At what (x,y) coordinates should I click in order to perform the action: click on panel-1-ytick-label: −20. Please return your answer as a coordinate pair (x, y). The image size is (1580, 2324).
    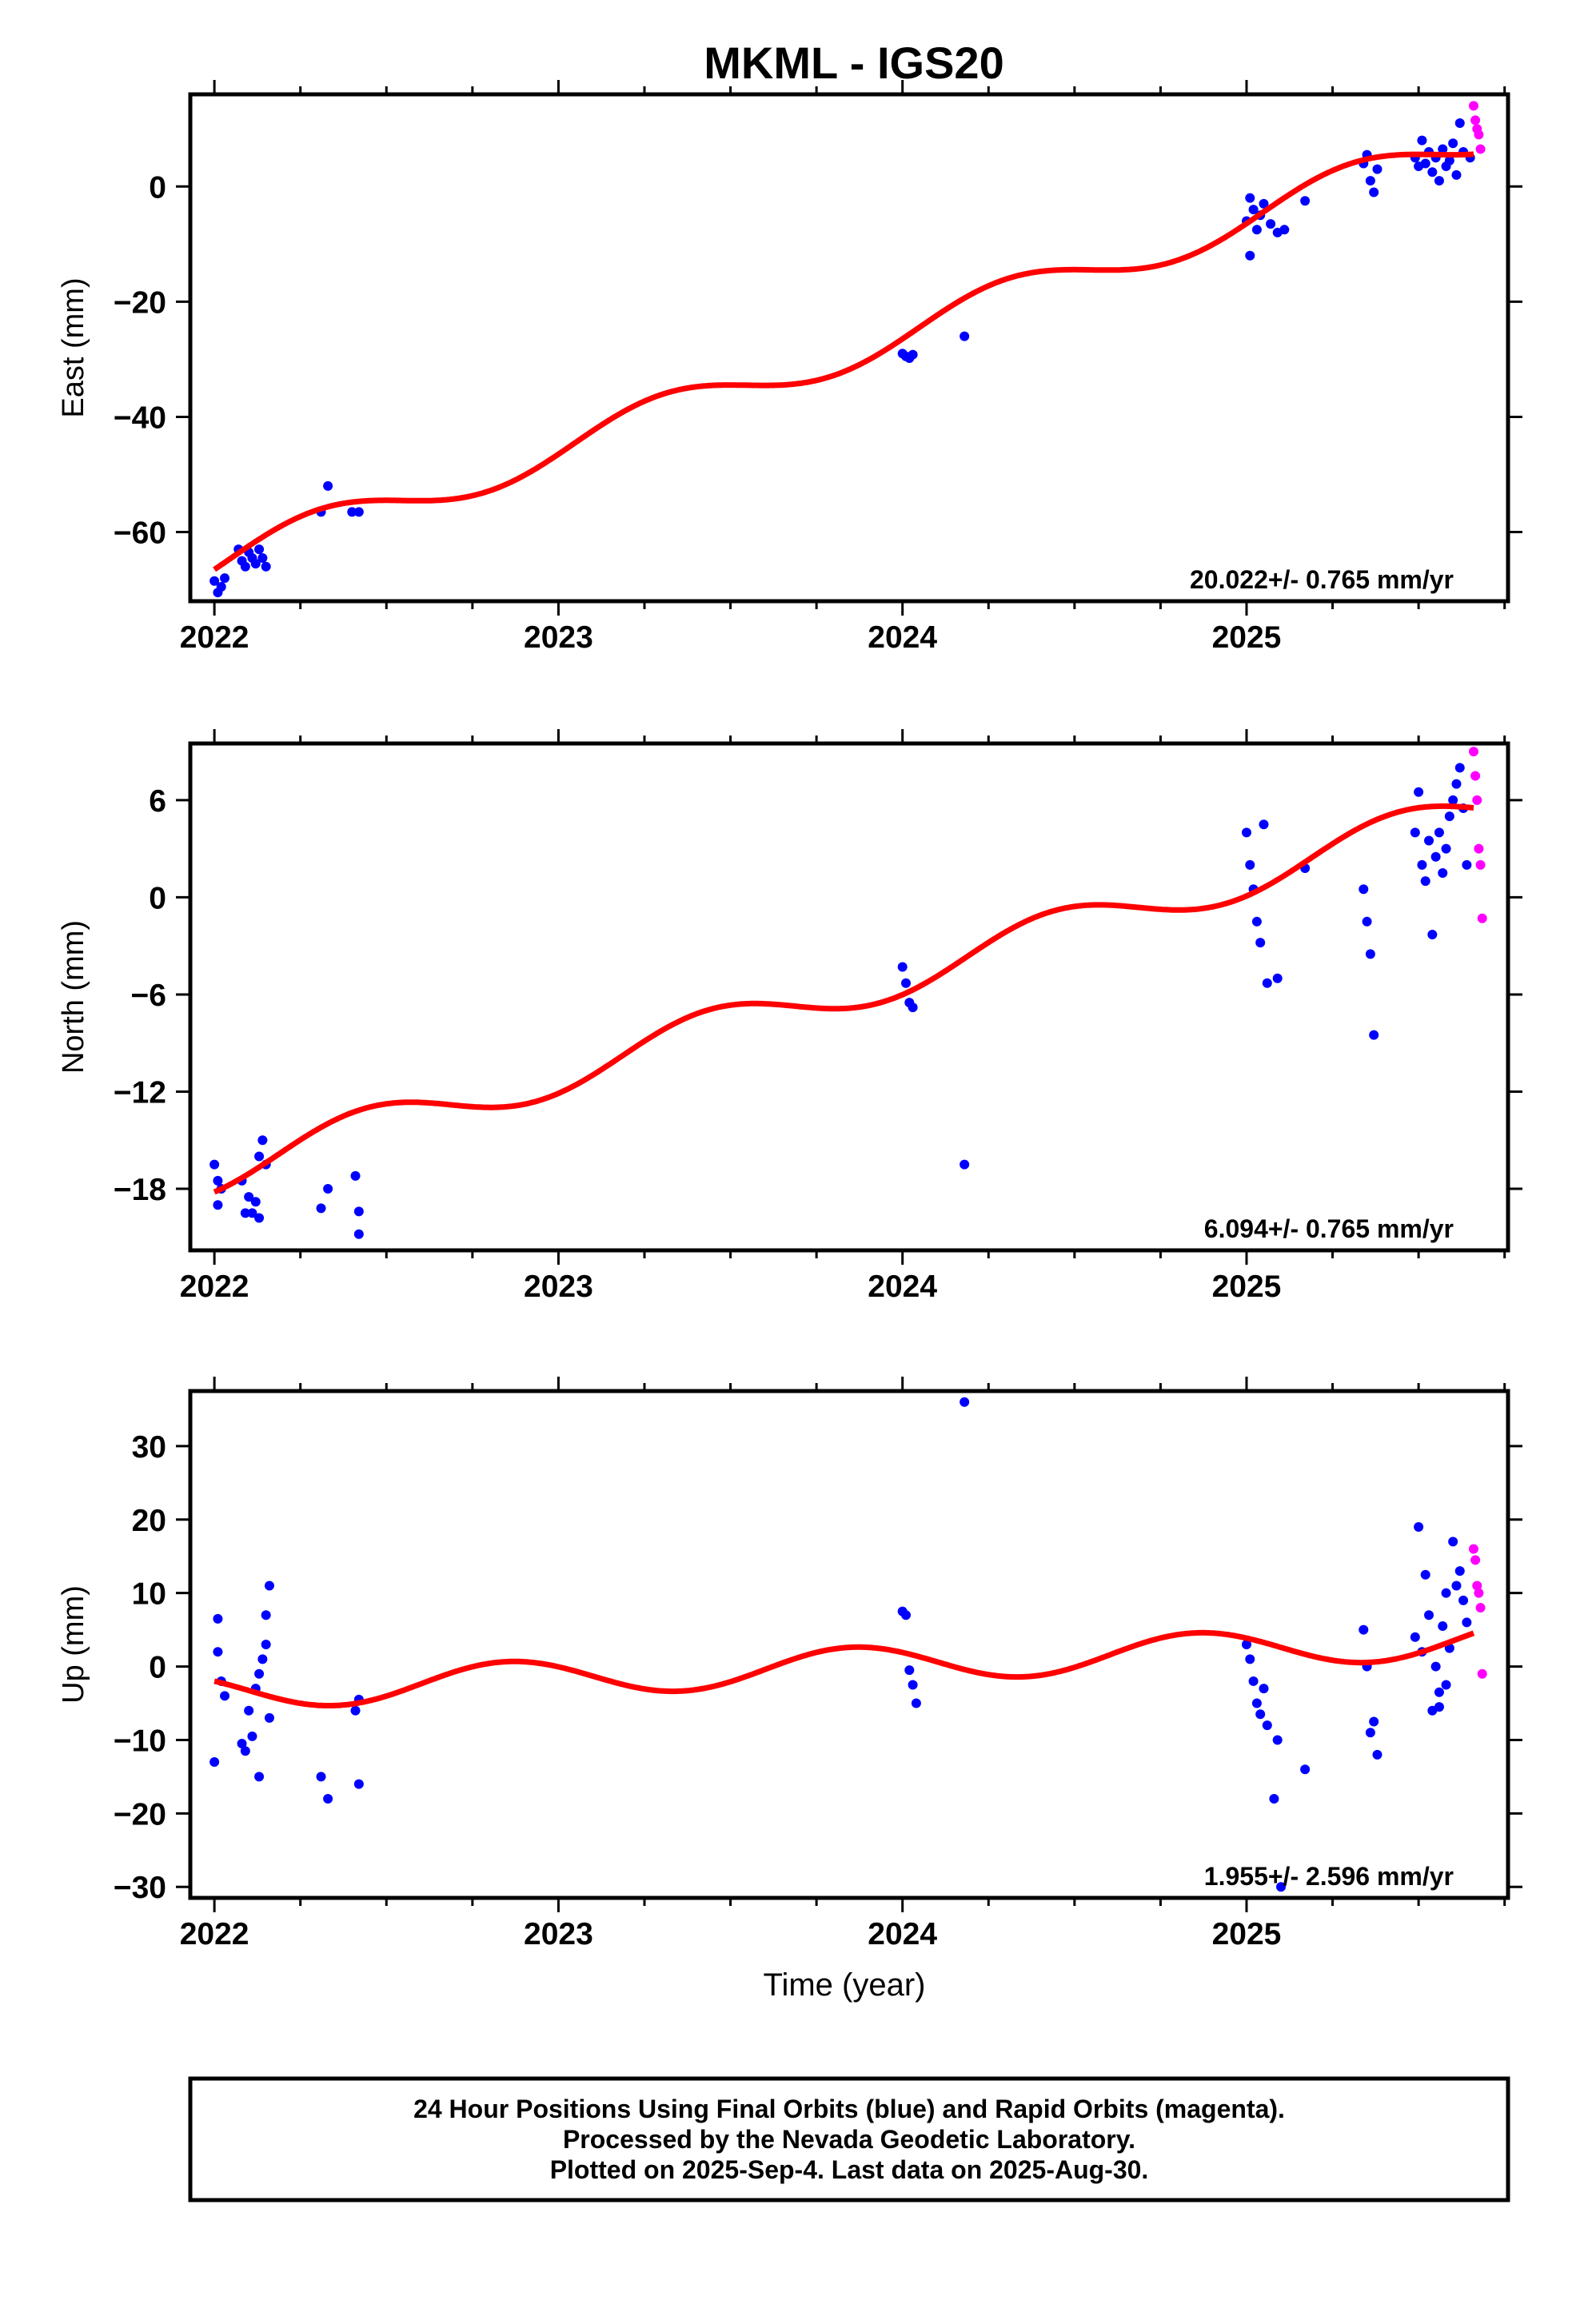
    Looking at the image, I should click on (140, 303).